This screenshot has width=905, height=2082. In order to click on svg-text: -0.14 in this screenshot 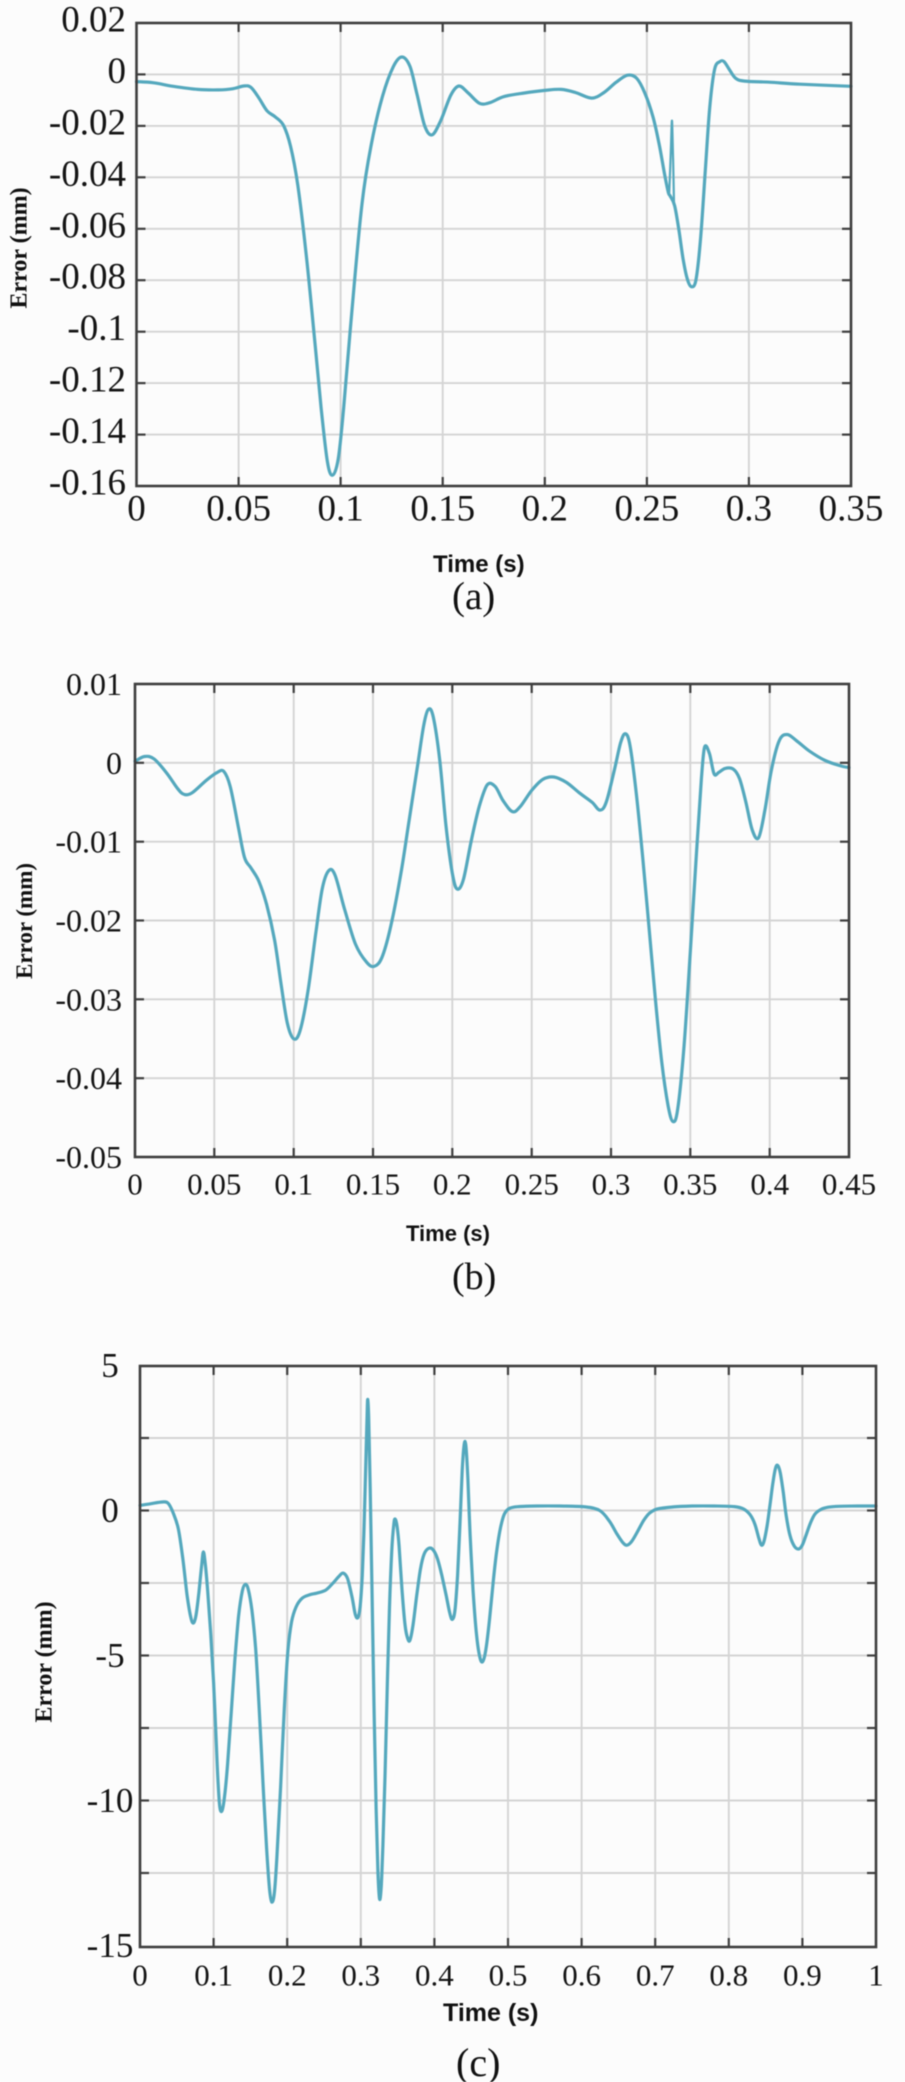, I will do `click(87, 431)`.